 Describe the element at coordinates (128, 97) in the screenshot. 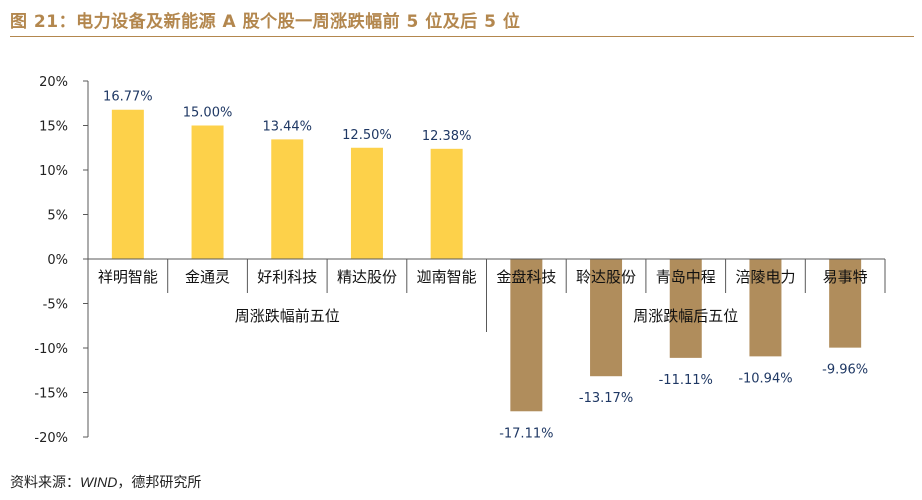

I see `data-label: 16.77%` at that location.